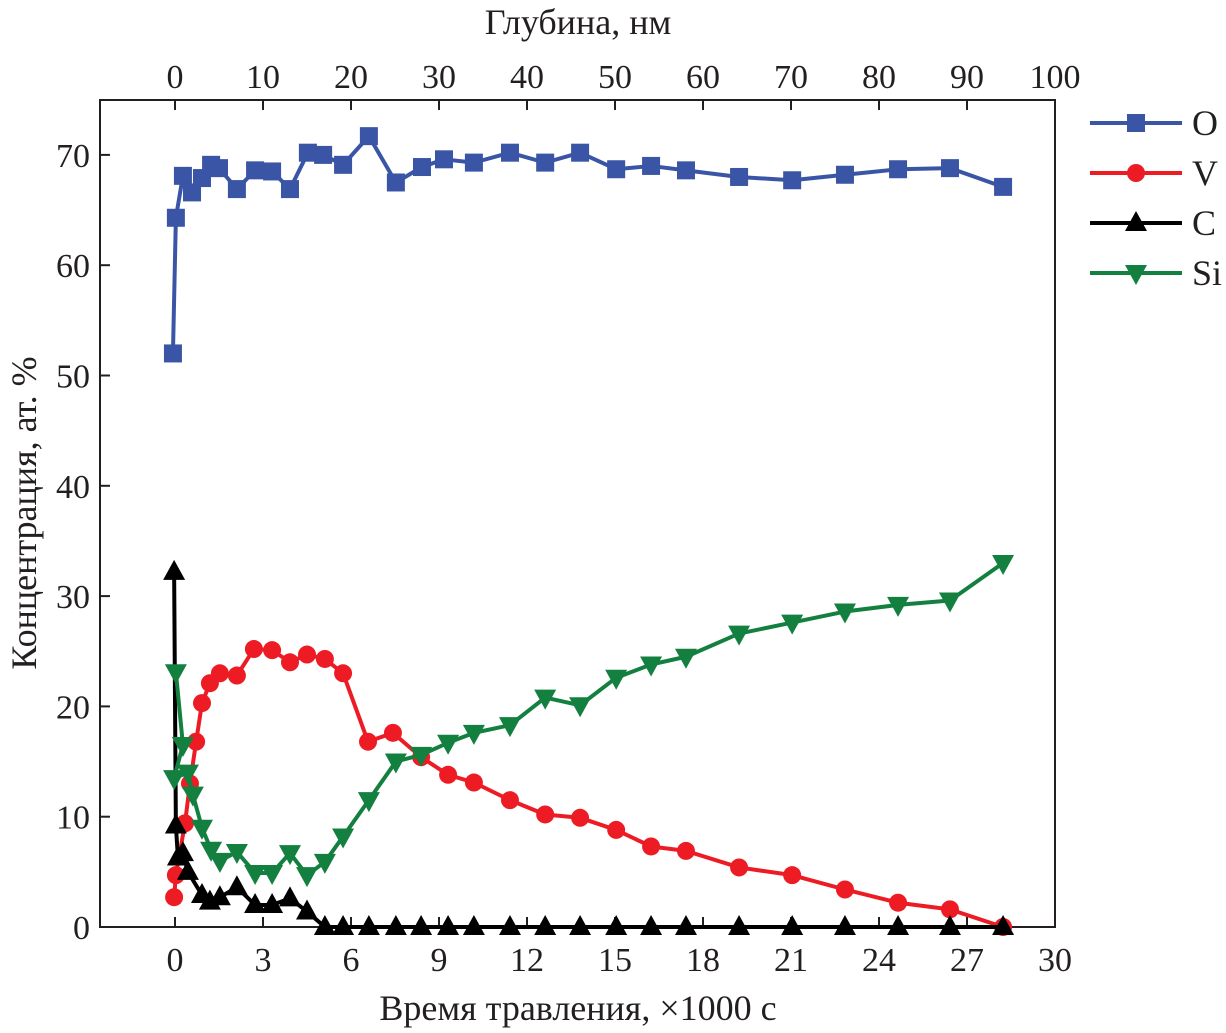 The image size is (1226, 1033). What do you see at coordinates (73, 818) in the screenshot?
I see `y-tick-label: 10` at bounding box center [73, 818].